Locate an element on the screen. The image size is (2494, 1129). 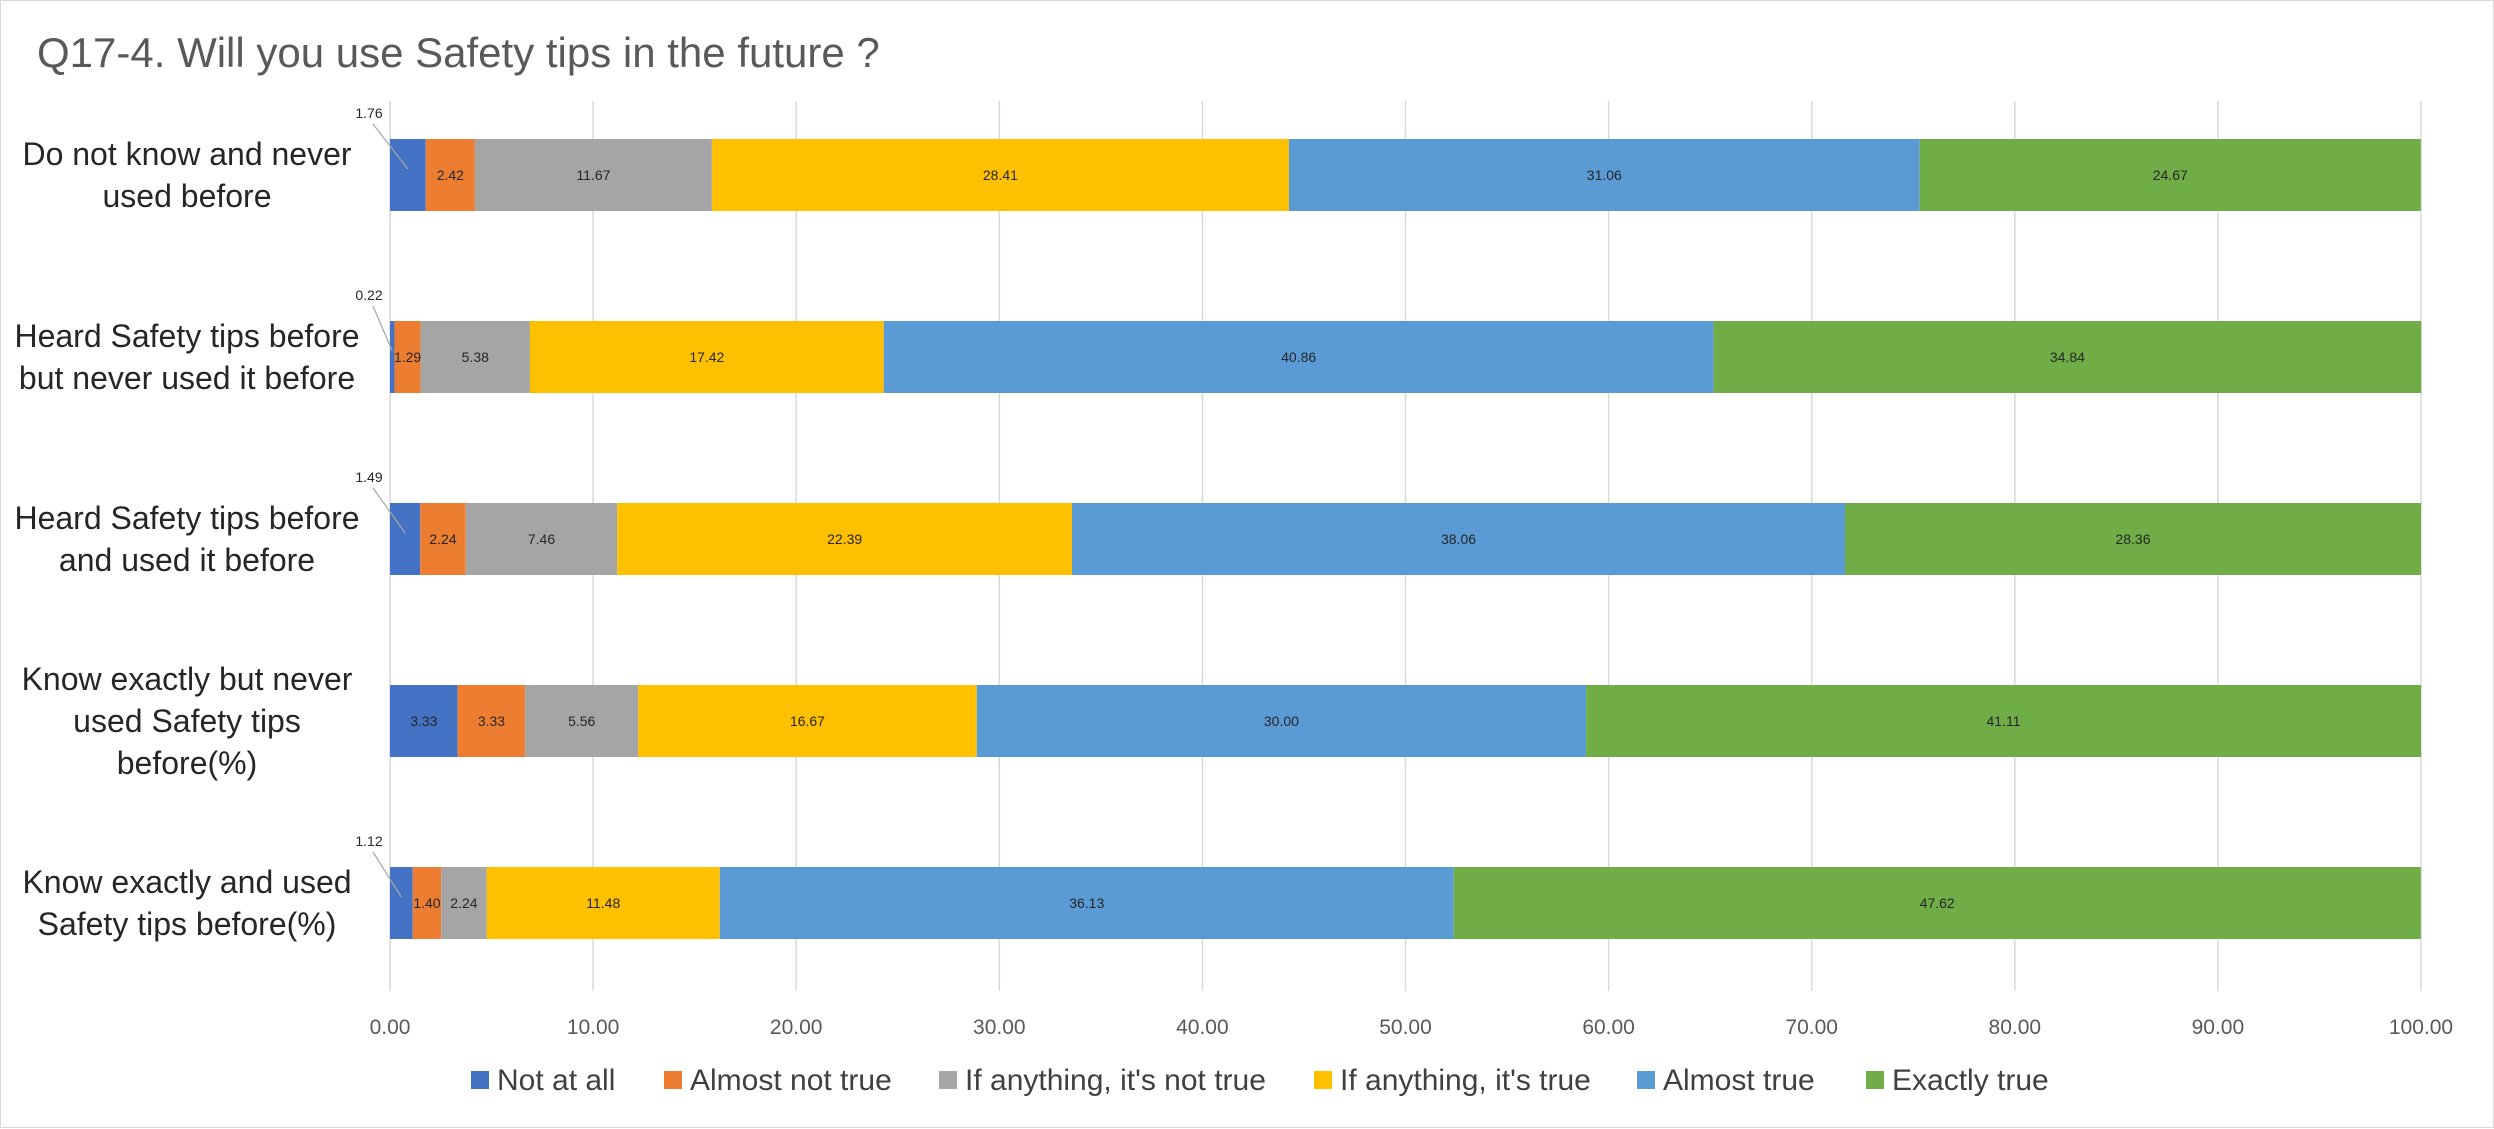
legend-label: Not at all is located at coordinates (556, 1080).